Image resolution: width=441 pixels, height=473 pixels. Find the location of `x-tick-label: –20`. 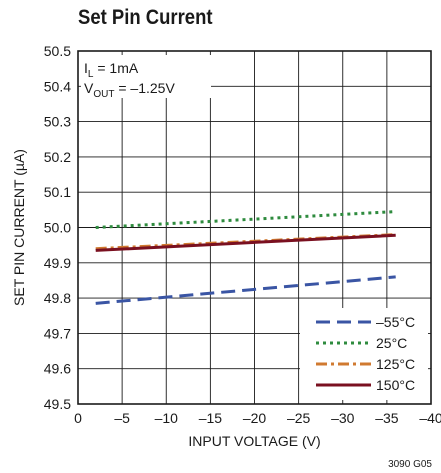

x-tick-label: –20 is located at coordinates (255, 418).